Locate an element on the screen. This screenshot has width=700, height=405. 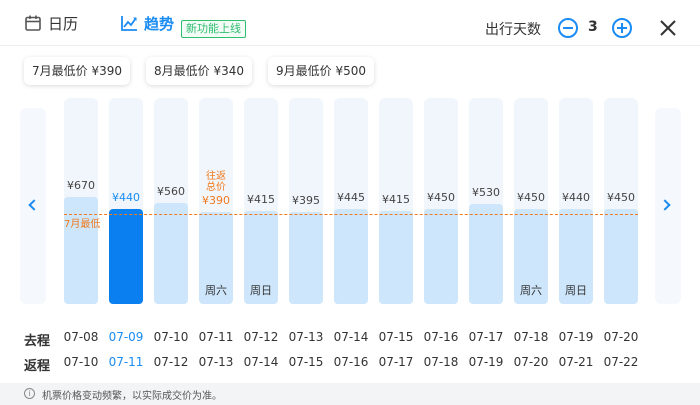
price-column: ¥530 is located at coordinates (486, 201).